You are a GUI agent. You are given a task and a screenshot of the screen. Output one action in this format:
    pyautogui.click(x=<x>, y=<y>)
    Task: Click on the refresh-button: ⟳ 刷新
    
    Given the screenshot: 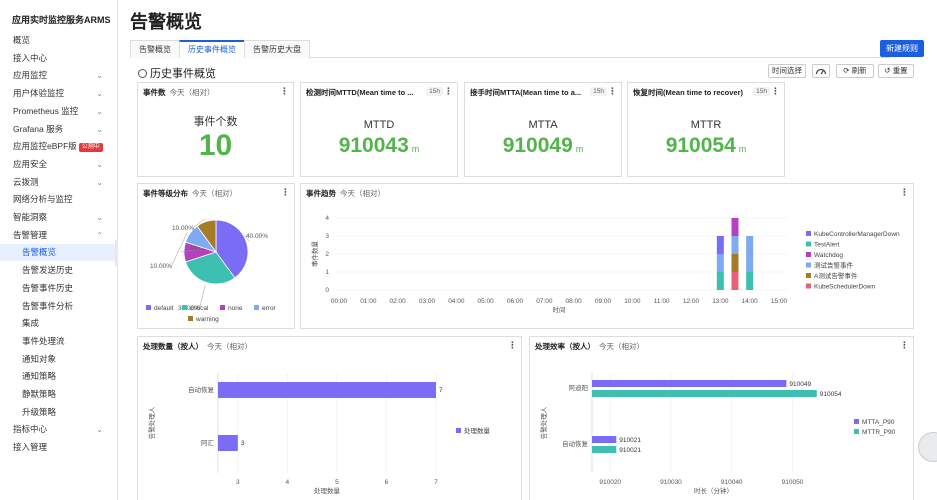 What is the action you would take?
    pyautogui.click(x=855, y=71)
    